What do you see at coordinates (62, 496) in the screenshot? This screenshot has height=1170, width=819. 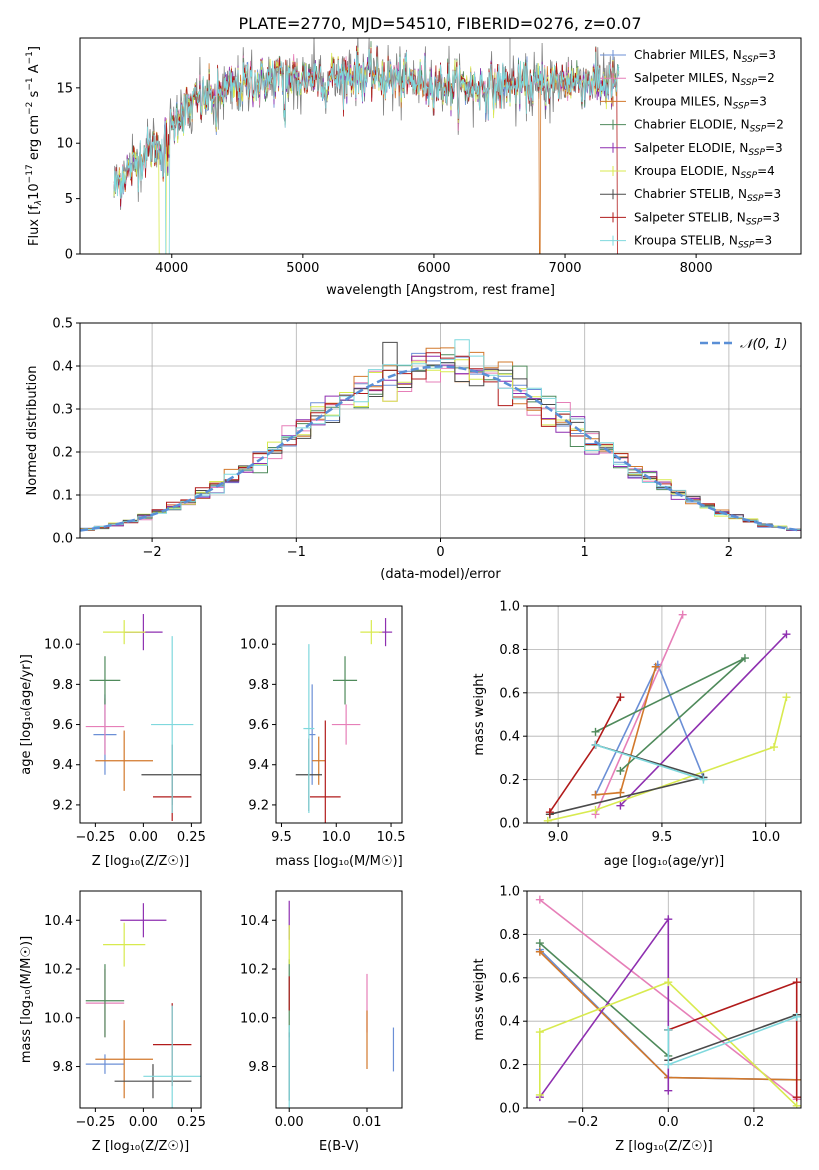 I see `y-tick-label: 0.1` at bounding box center [62, 496].